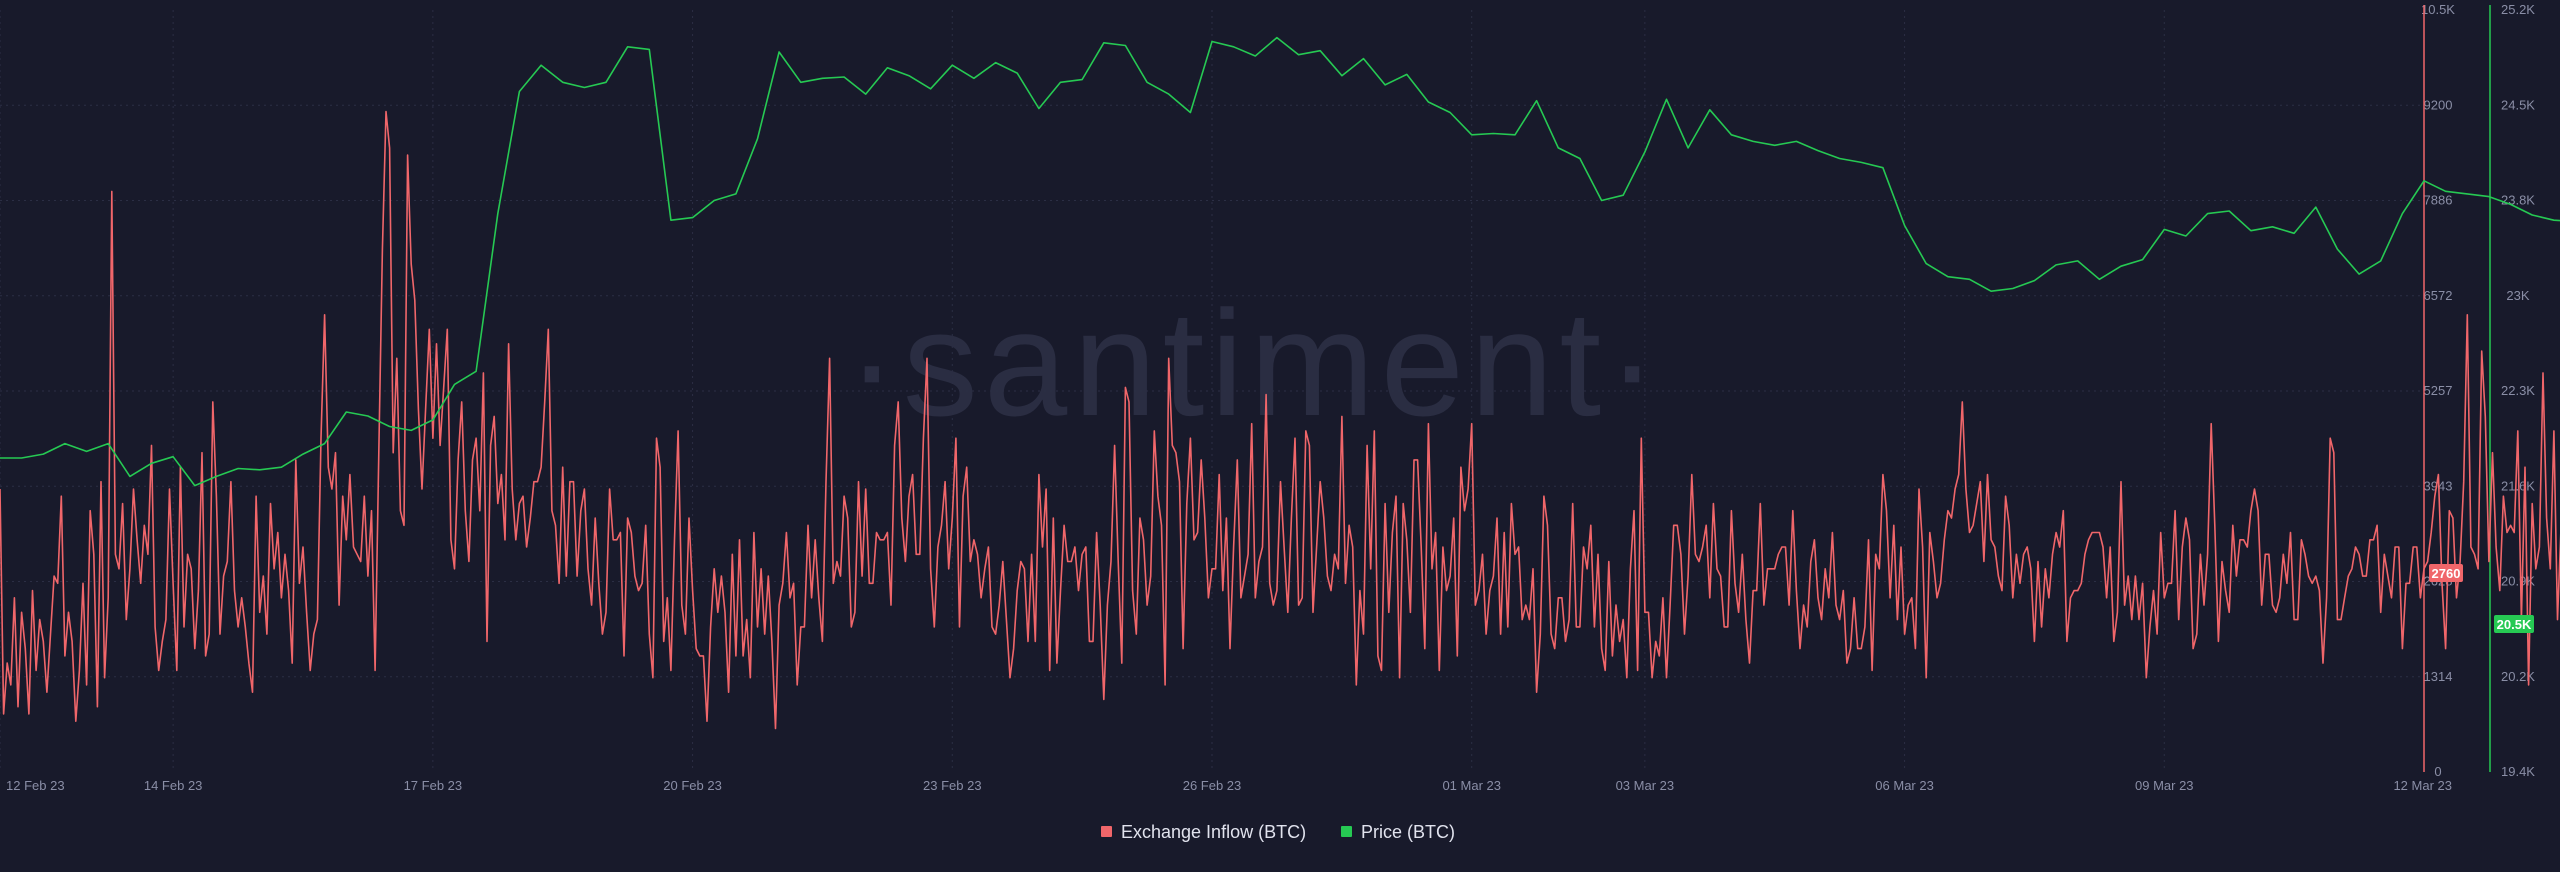  Describe the element at coordinates (433, 785) in the screenshot. I see `x-tick-label: 17 Feb 23` at that location.